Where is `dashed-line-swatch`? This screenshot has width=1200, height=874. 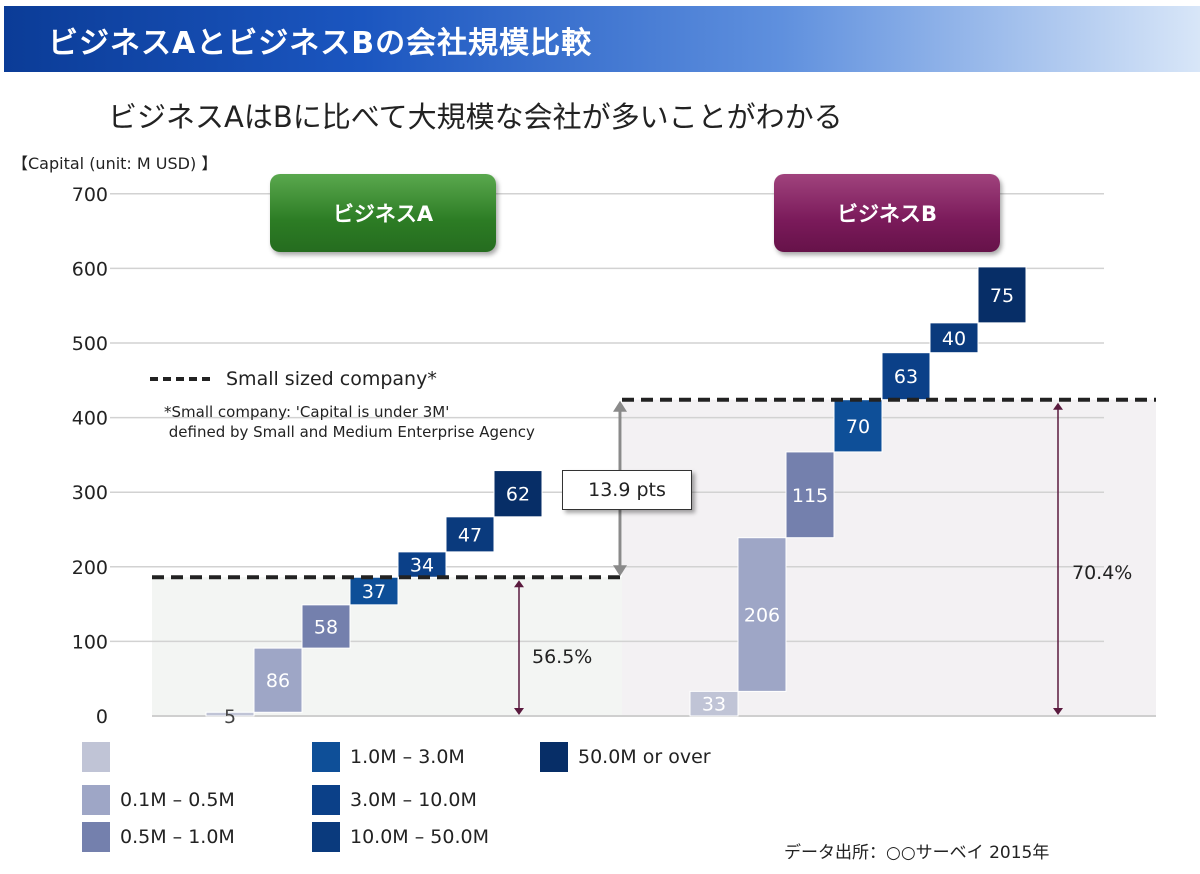
dashed-line-swatch is located at coordinates (180, 379).